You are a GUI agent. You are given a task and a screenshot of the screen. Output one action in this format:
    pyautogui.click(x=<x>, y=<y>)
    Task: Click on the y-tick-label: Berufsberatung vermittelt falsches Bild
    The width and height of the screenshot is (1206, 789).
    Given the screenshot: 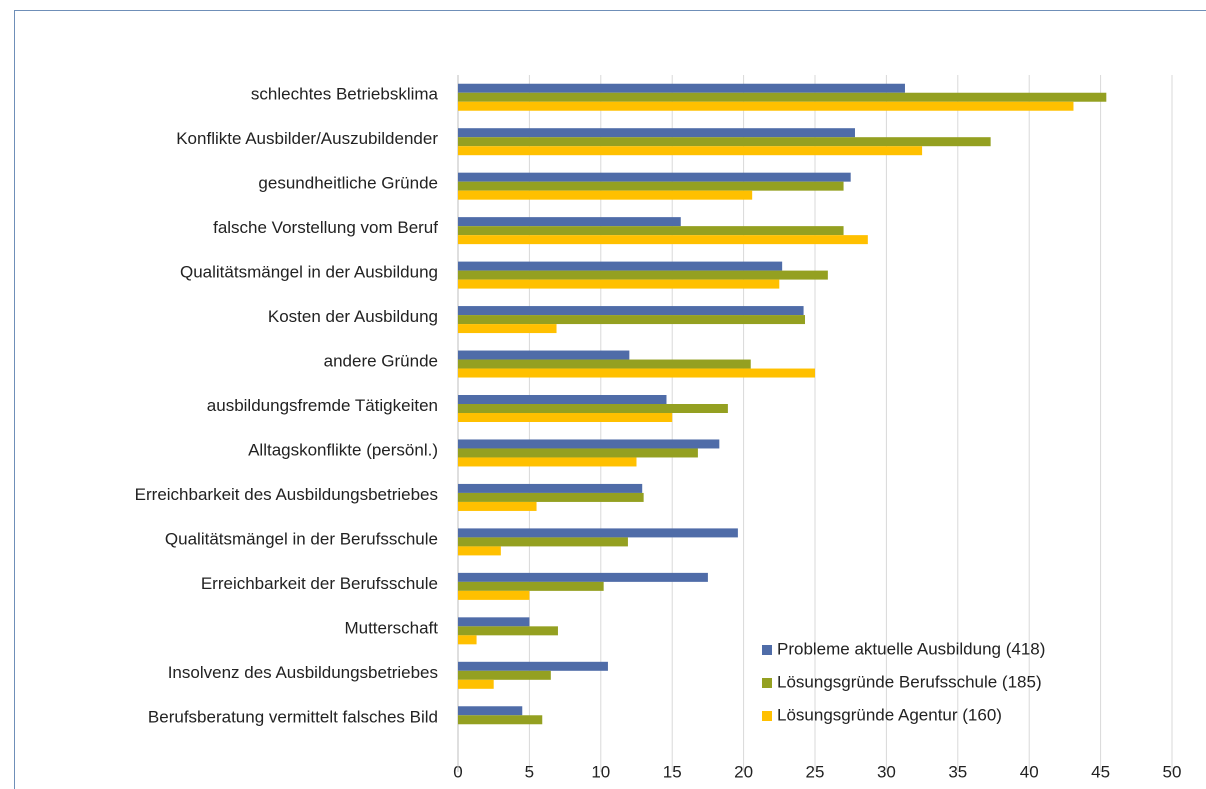 What is the action you would take?
    pyautogui.click(x=293, y=716)
    